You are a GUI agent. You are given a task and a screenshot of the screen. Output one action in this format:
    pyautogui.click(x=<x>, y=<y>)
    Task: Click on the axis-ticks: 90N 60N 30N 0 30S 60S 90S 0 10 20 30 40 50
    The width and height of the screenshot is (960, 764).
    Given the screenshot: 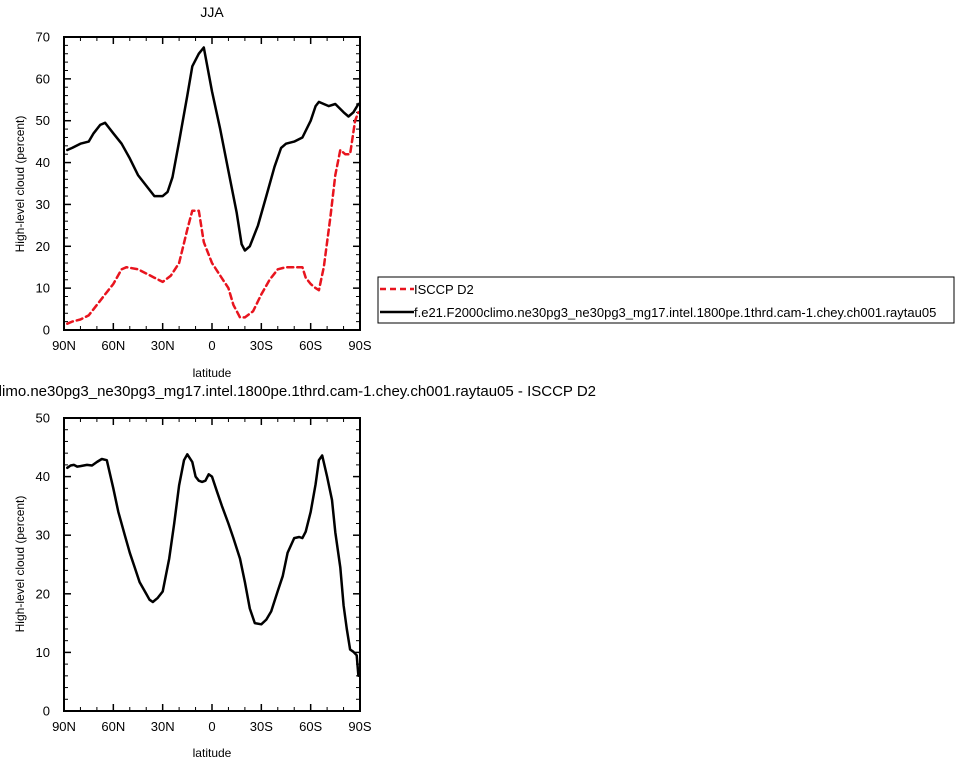 What is the action you would take?
    pyautogui.click(x=204, y=573)
    